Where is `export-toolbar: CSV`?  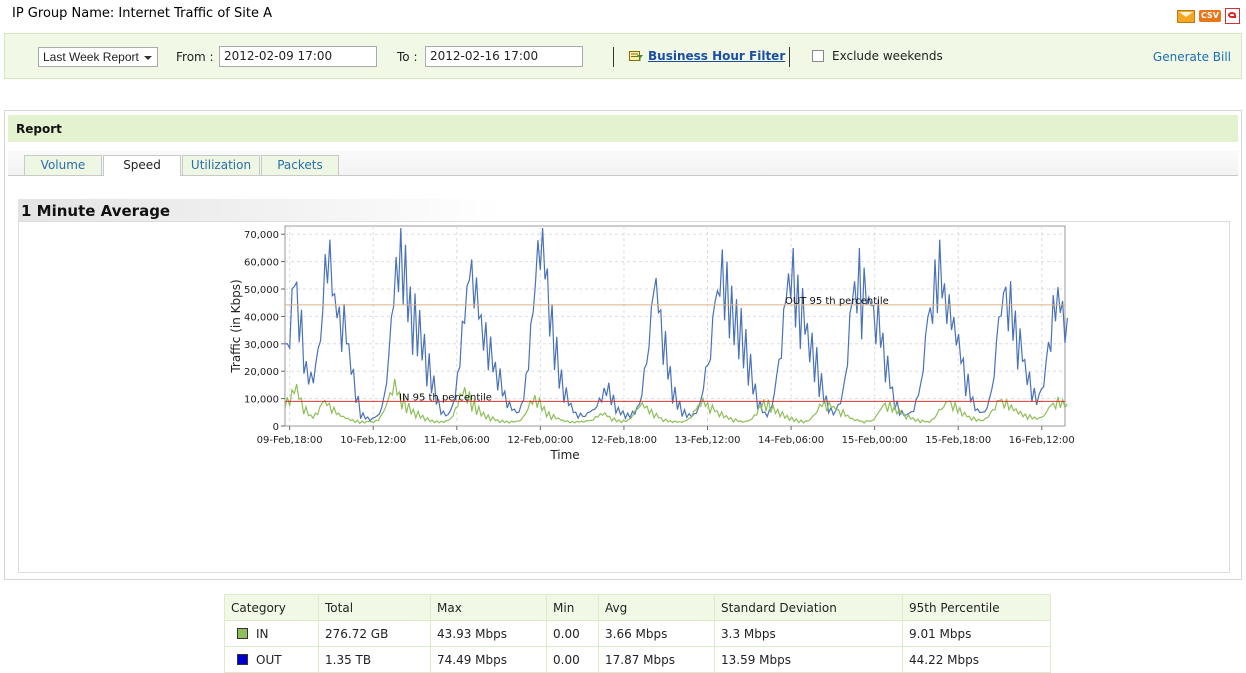
export-toolbar: CSV is located at coordinates (1208, 16).